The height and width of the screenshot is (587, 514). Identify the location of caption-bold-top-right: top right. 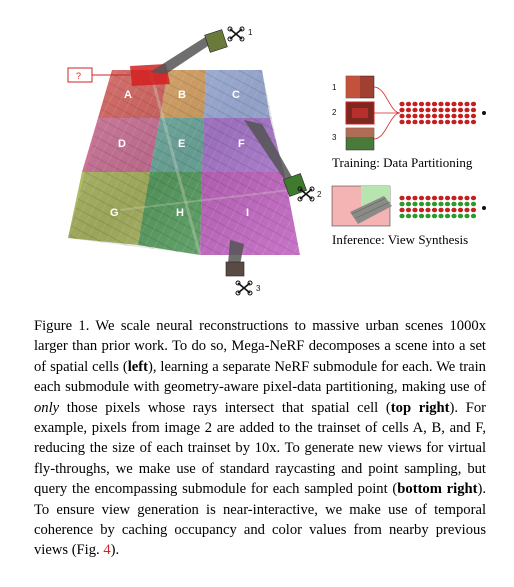
(420, 407).